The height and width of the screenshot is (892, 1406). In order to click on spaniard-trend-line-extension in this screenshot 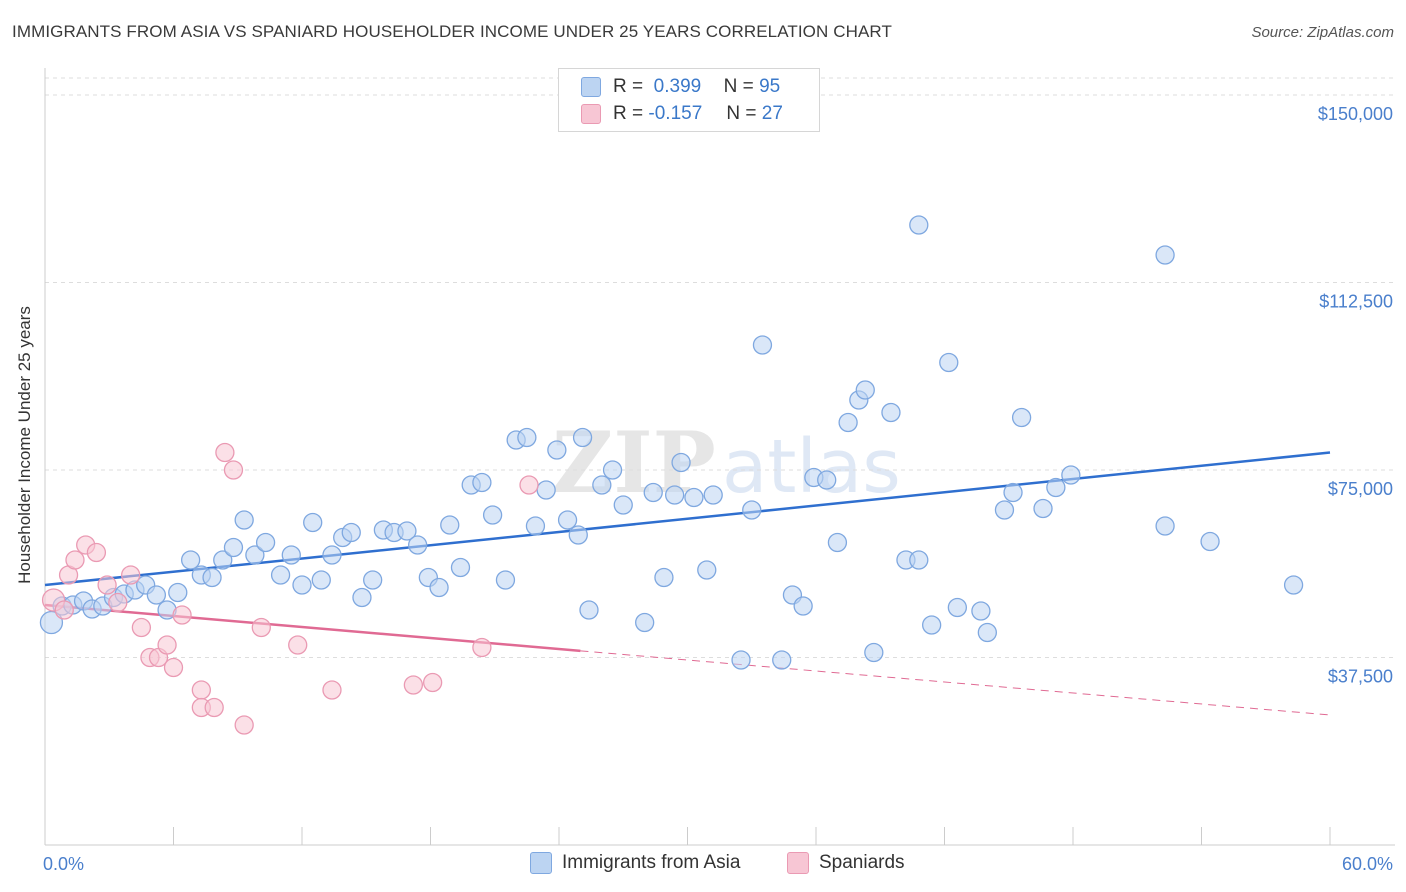, I will do `click(955, 683)`.